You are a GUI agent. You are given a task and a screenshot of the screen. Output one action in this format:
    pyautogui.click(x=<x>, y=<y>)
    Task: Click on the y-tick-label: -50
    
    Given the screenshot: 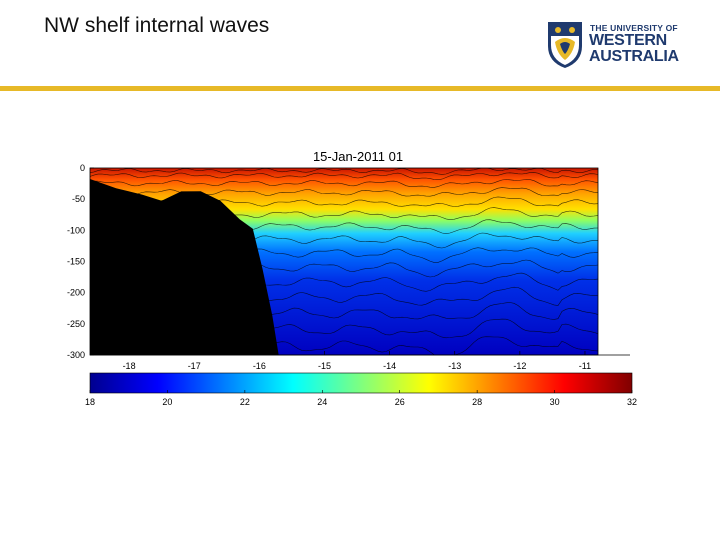 What is the action you would take?
    pyautogui.click(x=78, y=199)
    